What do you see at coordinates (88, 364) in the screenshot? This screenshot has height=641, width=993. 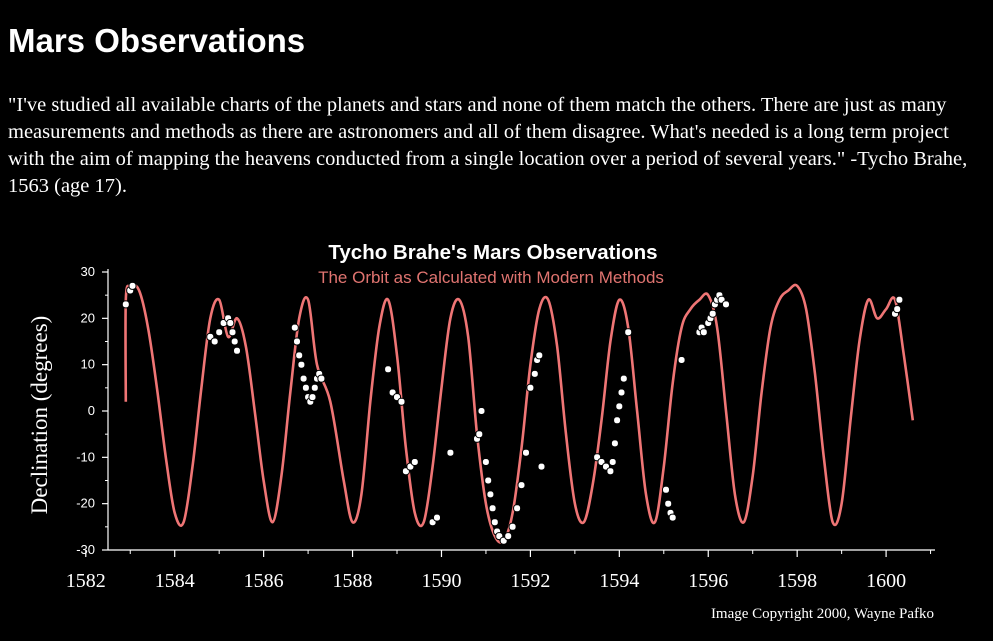 I see `y-tick-label: 10` at bounding box center [88, 364].